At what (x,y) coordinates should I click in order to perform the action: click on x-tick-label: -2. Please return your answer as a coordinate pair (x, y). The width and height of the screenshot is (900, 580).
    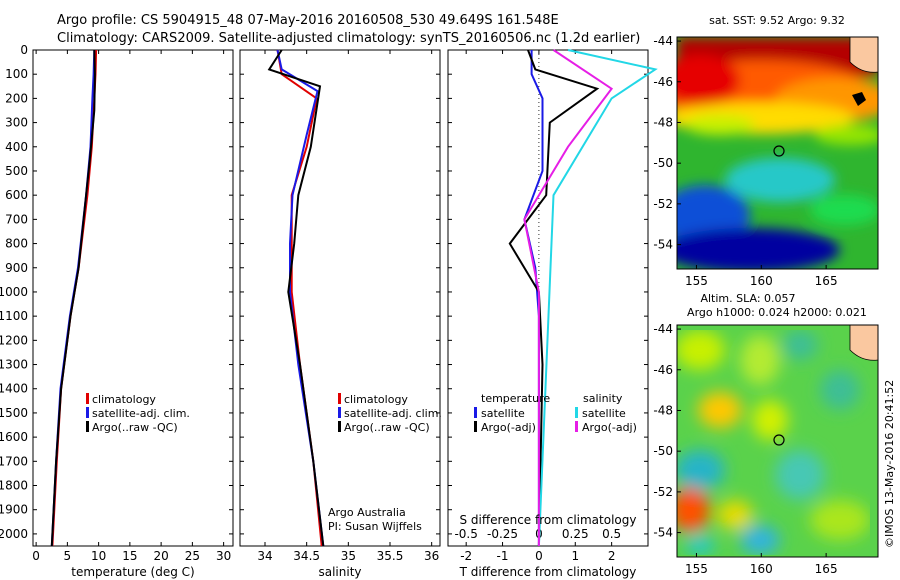
    Looking at the image, I should click on (466, 556).